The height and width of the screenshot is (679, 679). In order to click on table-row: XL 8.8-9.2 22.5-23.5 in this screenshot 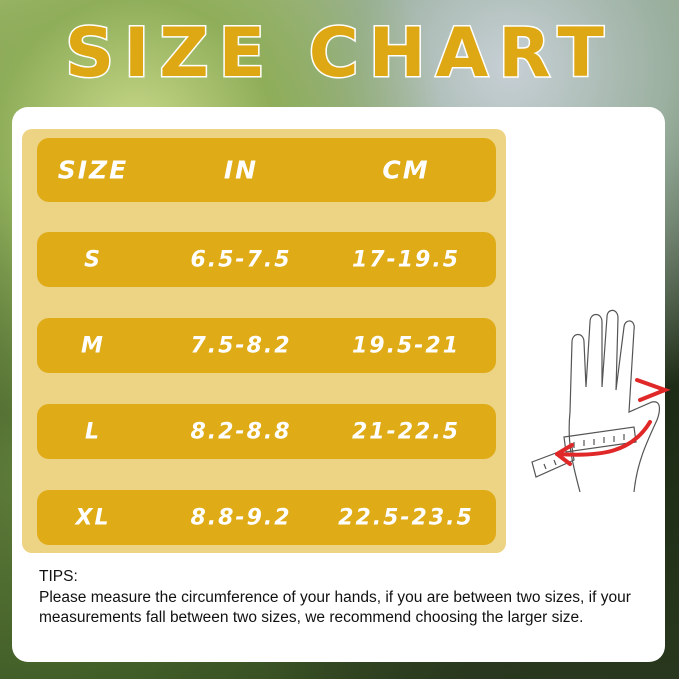, I will do `click(266, 517)`.